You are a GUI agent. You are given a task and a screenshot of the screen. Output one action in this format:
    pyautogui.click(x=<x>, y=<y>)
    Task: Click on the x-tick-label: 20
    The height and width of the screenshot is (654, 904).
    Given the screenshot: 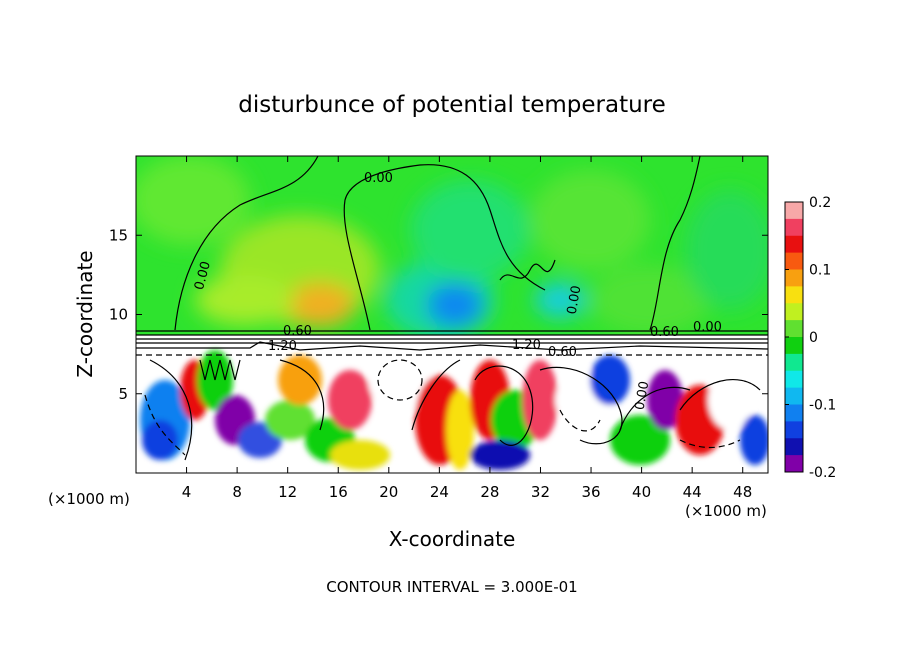 What is the action you would take?
    pyautogui.click(x=388, y=492)
    